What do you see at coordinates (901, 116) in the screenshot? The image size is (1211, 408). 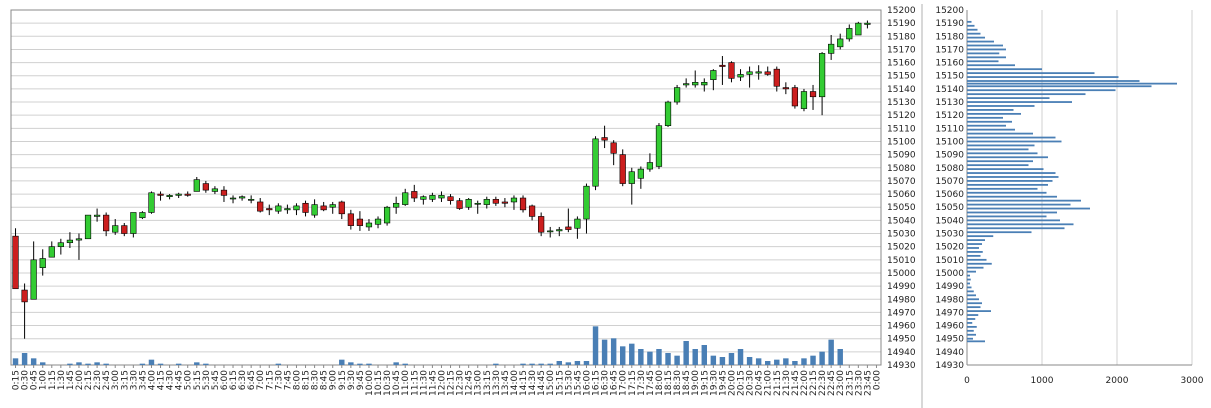 I see `price-tick-label: 15120` at bounding box center [901, 116].